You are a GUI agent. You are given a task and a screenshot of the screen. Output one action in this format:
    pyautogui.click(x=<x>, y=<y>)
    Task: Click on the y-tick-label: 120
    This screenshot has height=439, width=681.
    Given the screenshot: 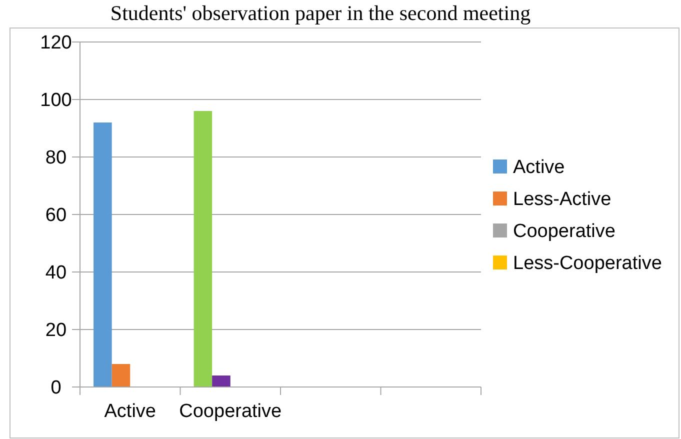 What is the action you would take?
    pyautogui.click(x=56, y=43)
    